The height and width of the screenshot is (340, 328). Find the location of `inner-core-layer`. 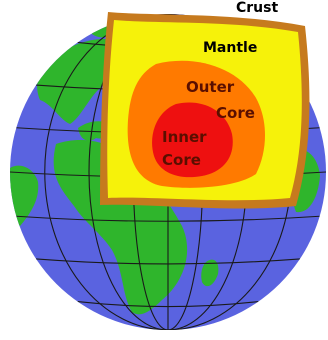

inner-core-layer is located at coordinates (192, 140).